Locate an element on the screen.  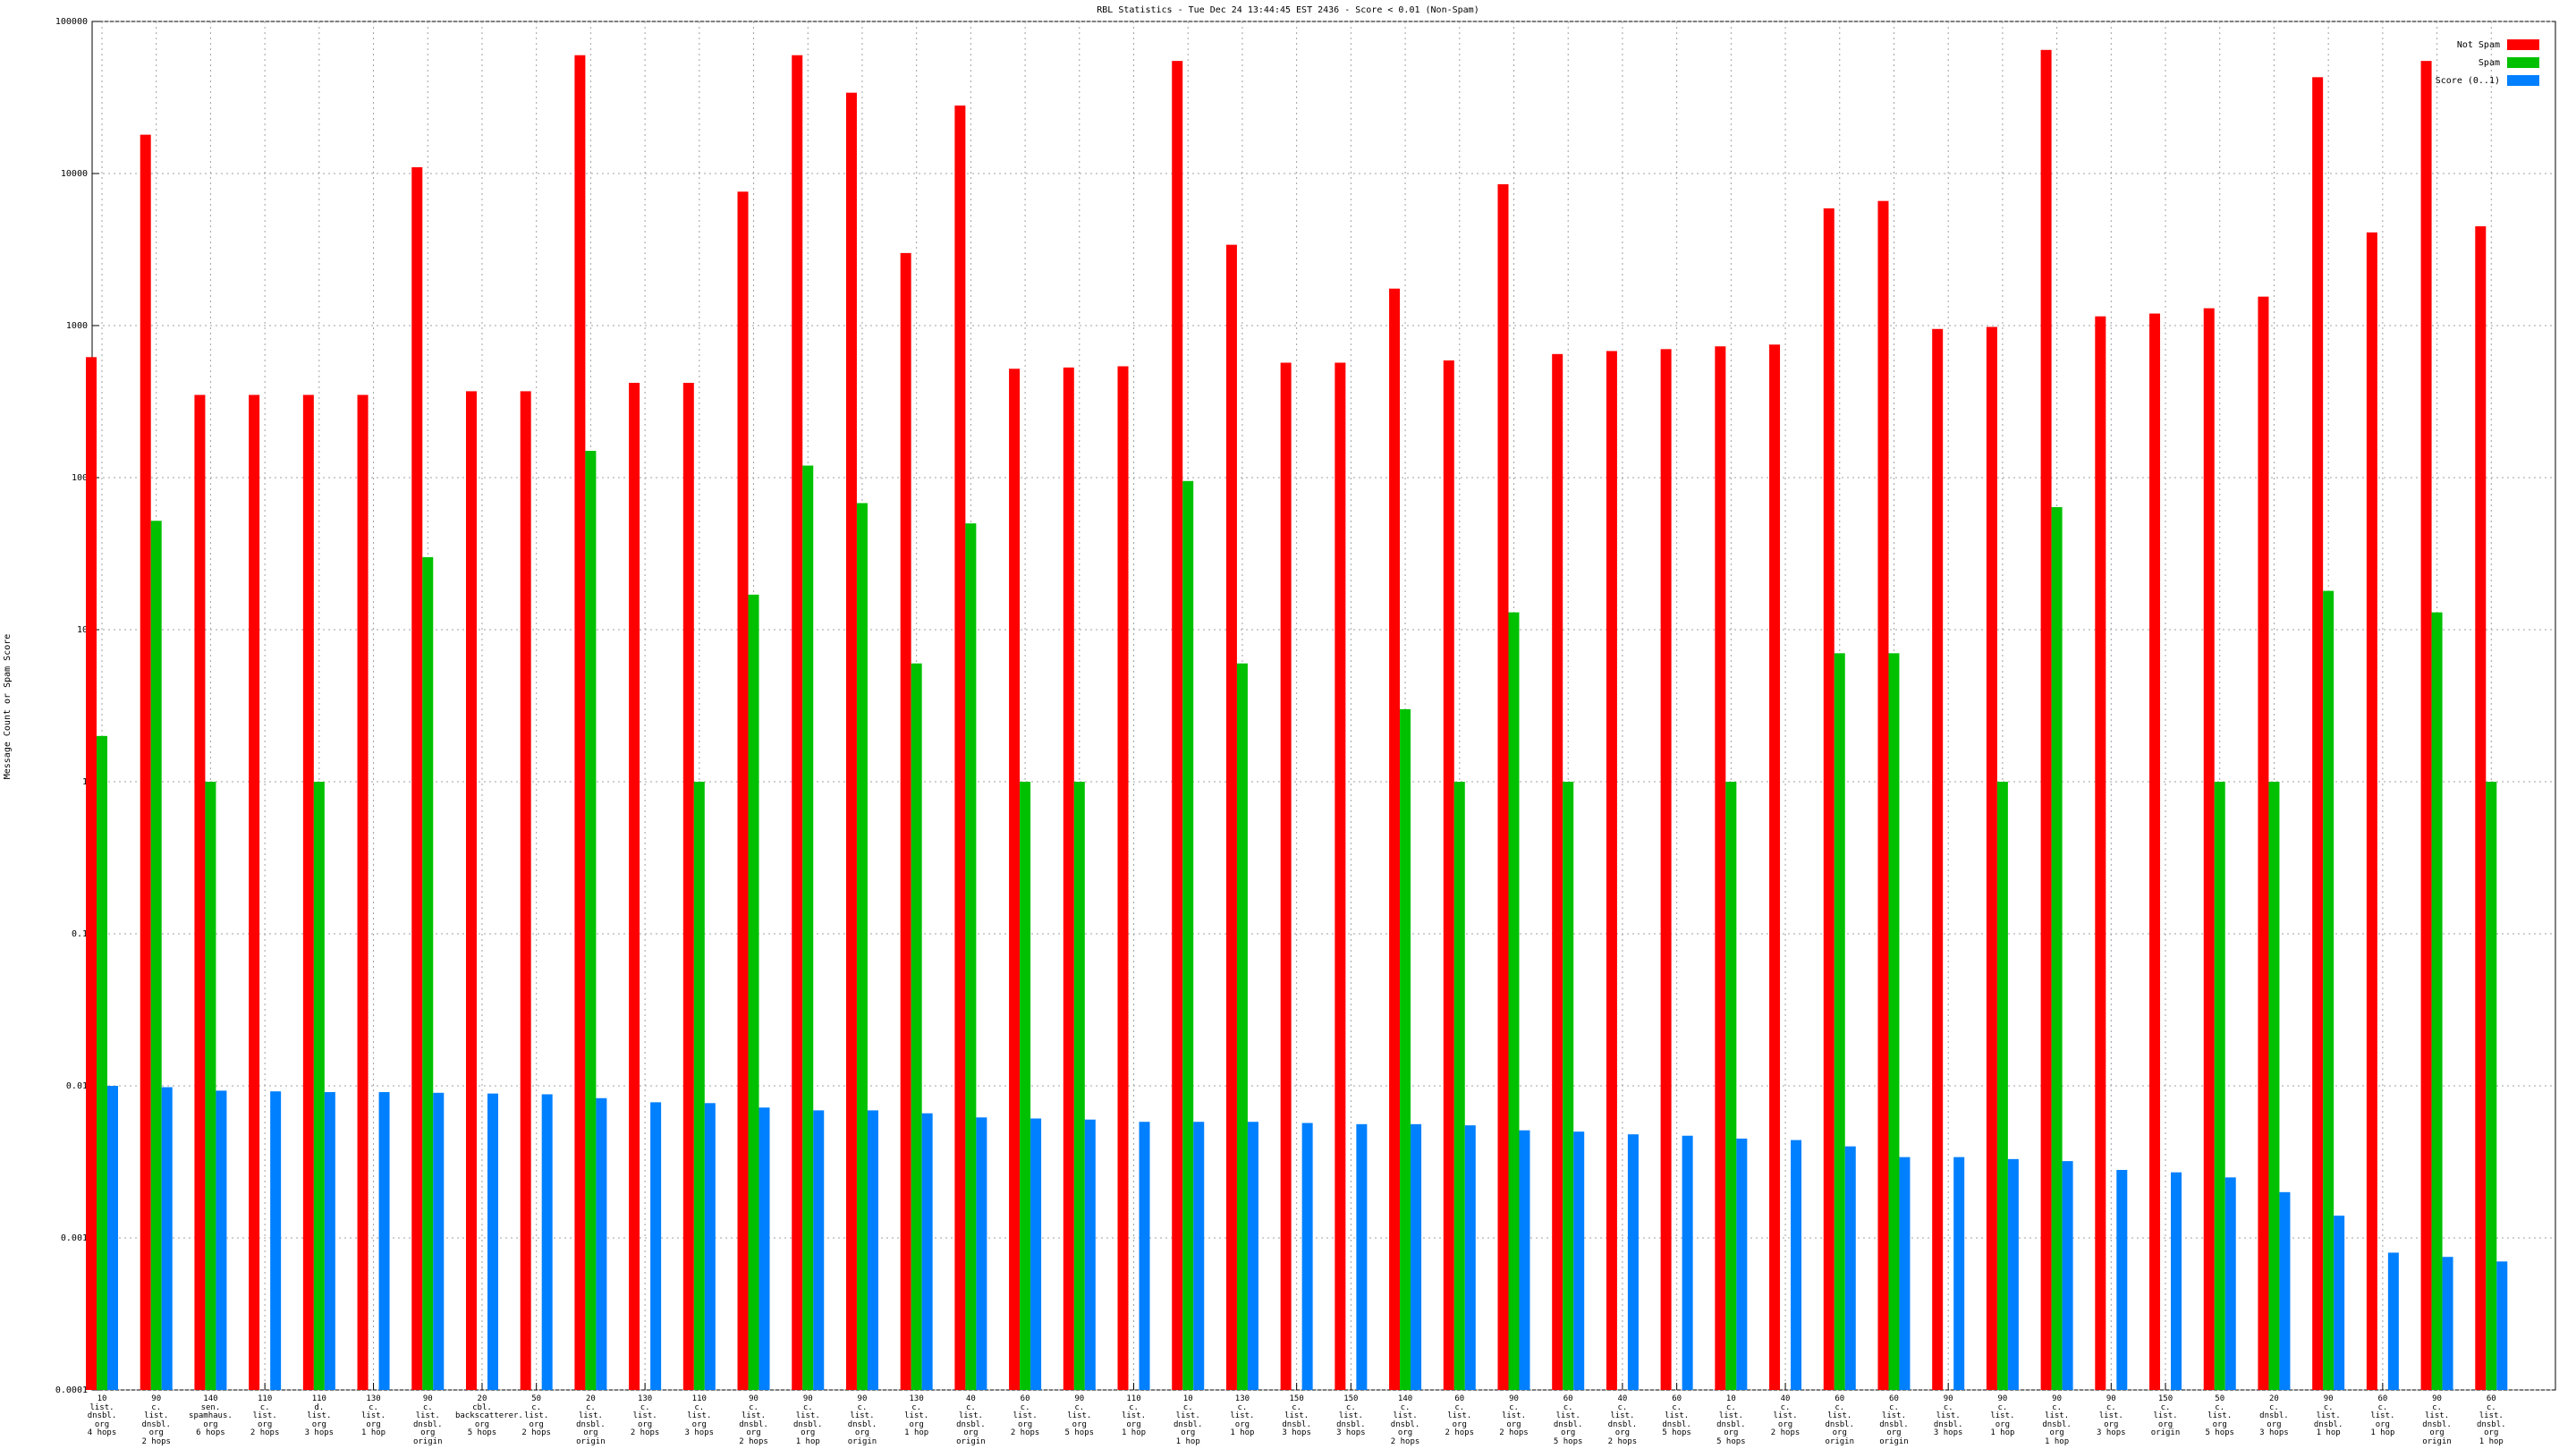
y-tick-label: 1 is located at coordinates (85, 782).